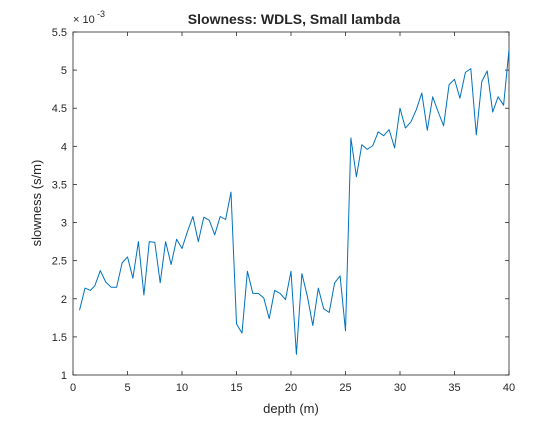  What do you see at coordinates (345, 388) in the screenshot?
I see `x-tick-label: 25` at bounding box center [345, 388].